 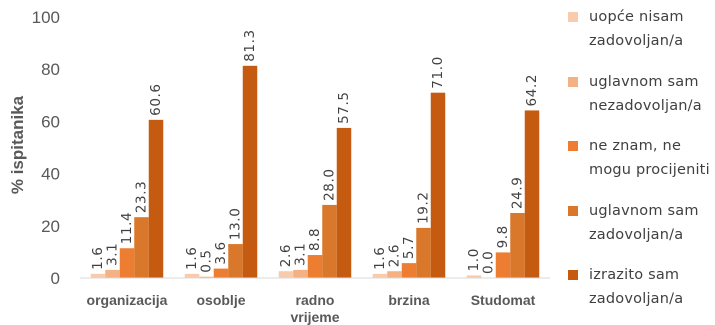 What do you see at coordinates (50, 69) in the screenshot?
I see `y-tick-label: 80` at bounding box center [50, 69].